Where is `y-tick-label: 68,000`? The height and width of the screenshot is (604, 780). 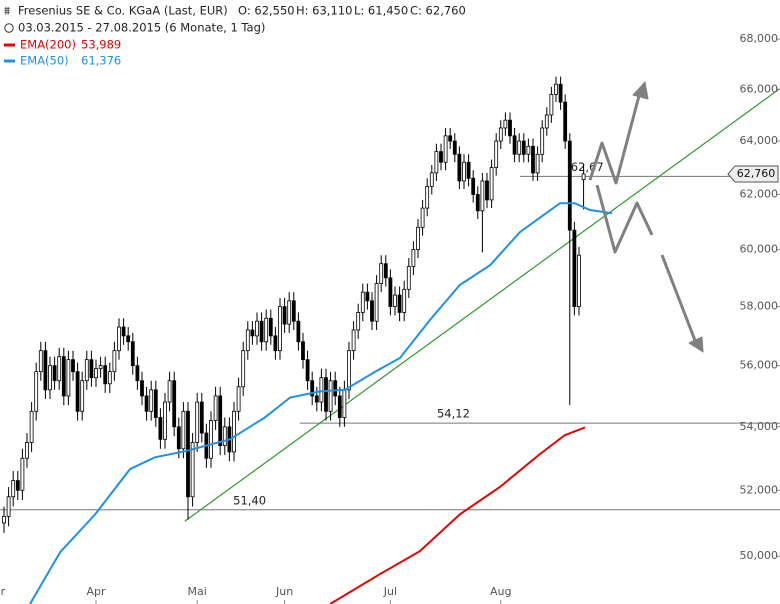
y-tick-label: 68,000 is located at coordinates (759, 38).